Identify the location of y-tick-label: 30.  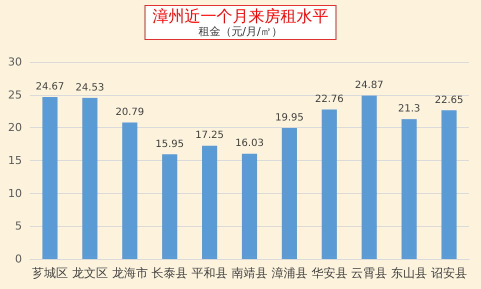
(15, 62).